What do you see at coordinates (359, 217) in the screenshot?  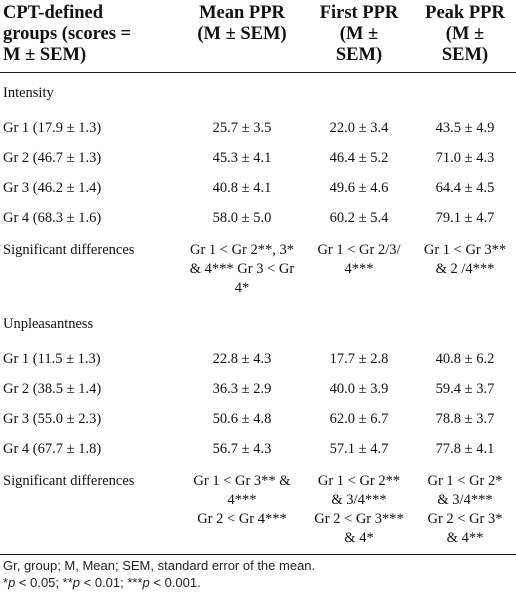 I see `first-ppr-value: 60.2 ± 5.4` at bounding box center [359, 217].